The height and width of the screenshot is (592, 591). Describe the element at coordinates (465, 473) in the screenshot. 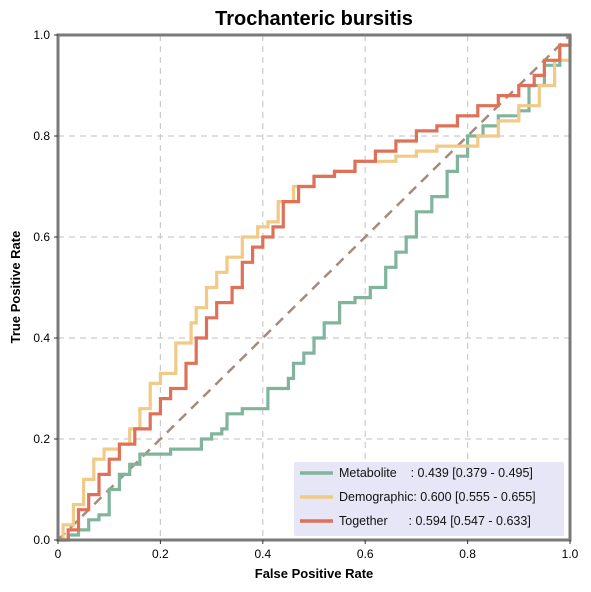

I see `legend-auc-metabolite: : 0.439 [0.379 - 0.495]` at that location.